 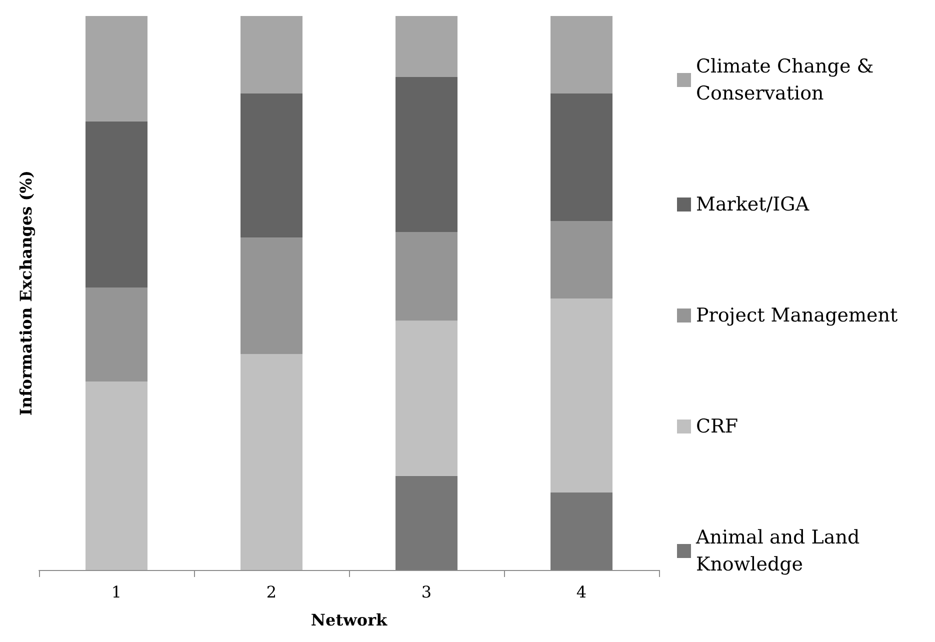 I want to click on legend-label: Market/IGA, so click(x=753, y=205).